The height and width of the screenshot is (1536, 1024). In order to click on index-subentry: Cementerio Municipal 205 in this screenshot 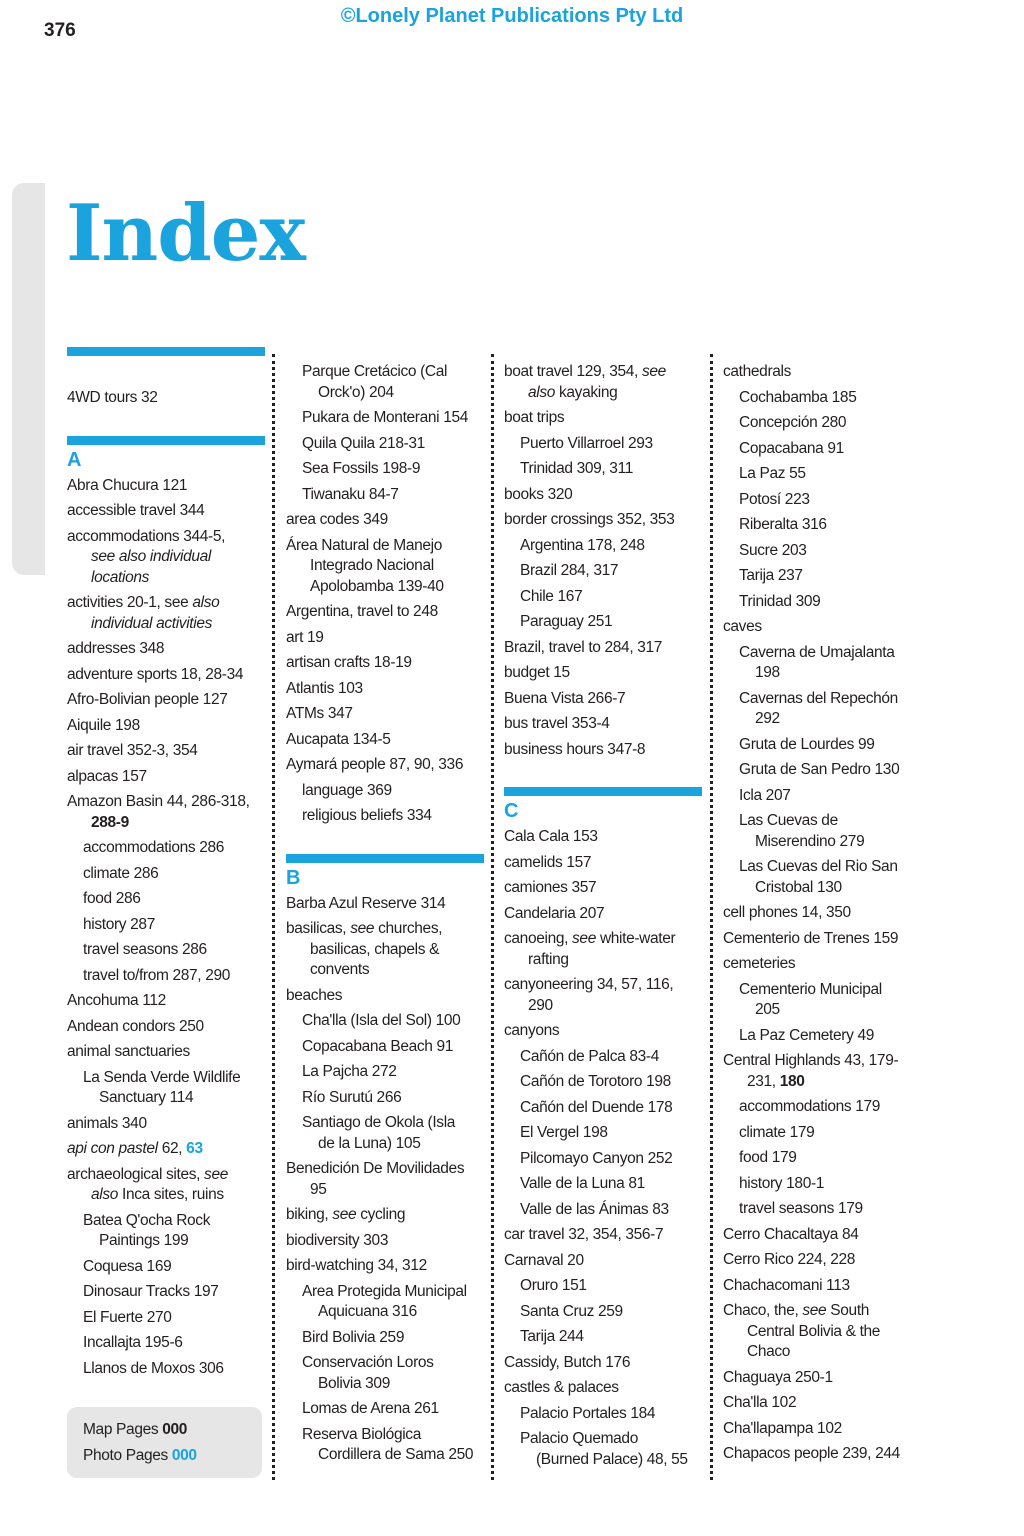, I will do `click(810, 999)`.